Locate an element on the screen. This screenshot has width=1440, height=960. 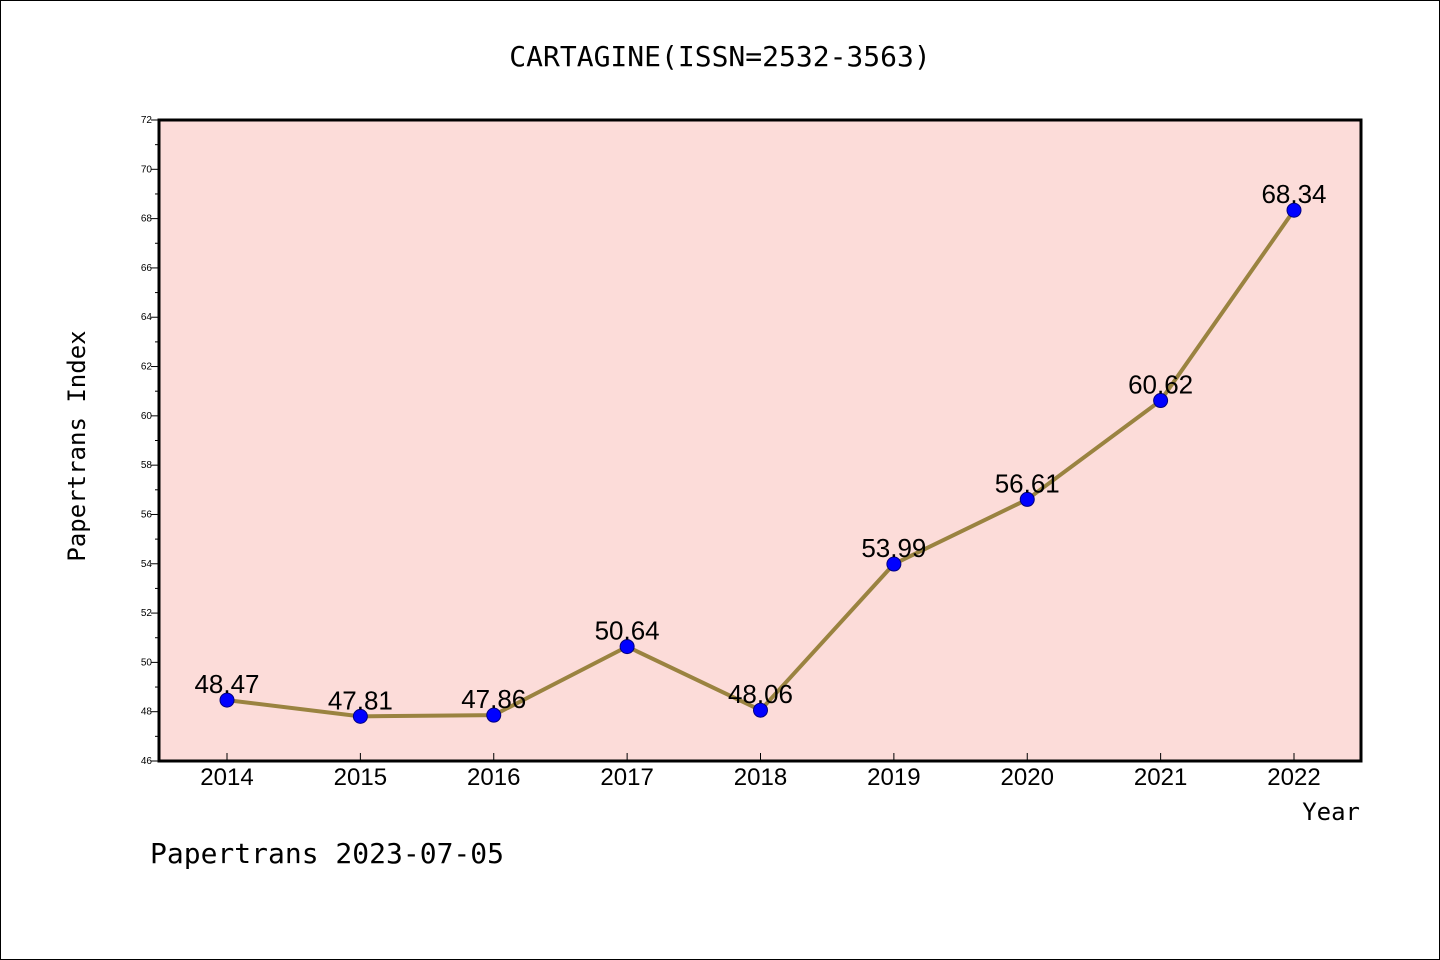
data-label-2021: 60.62 is located at coordinates (1160, 385).